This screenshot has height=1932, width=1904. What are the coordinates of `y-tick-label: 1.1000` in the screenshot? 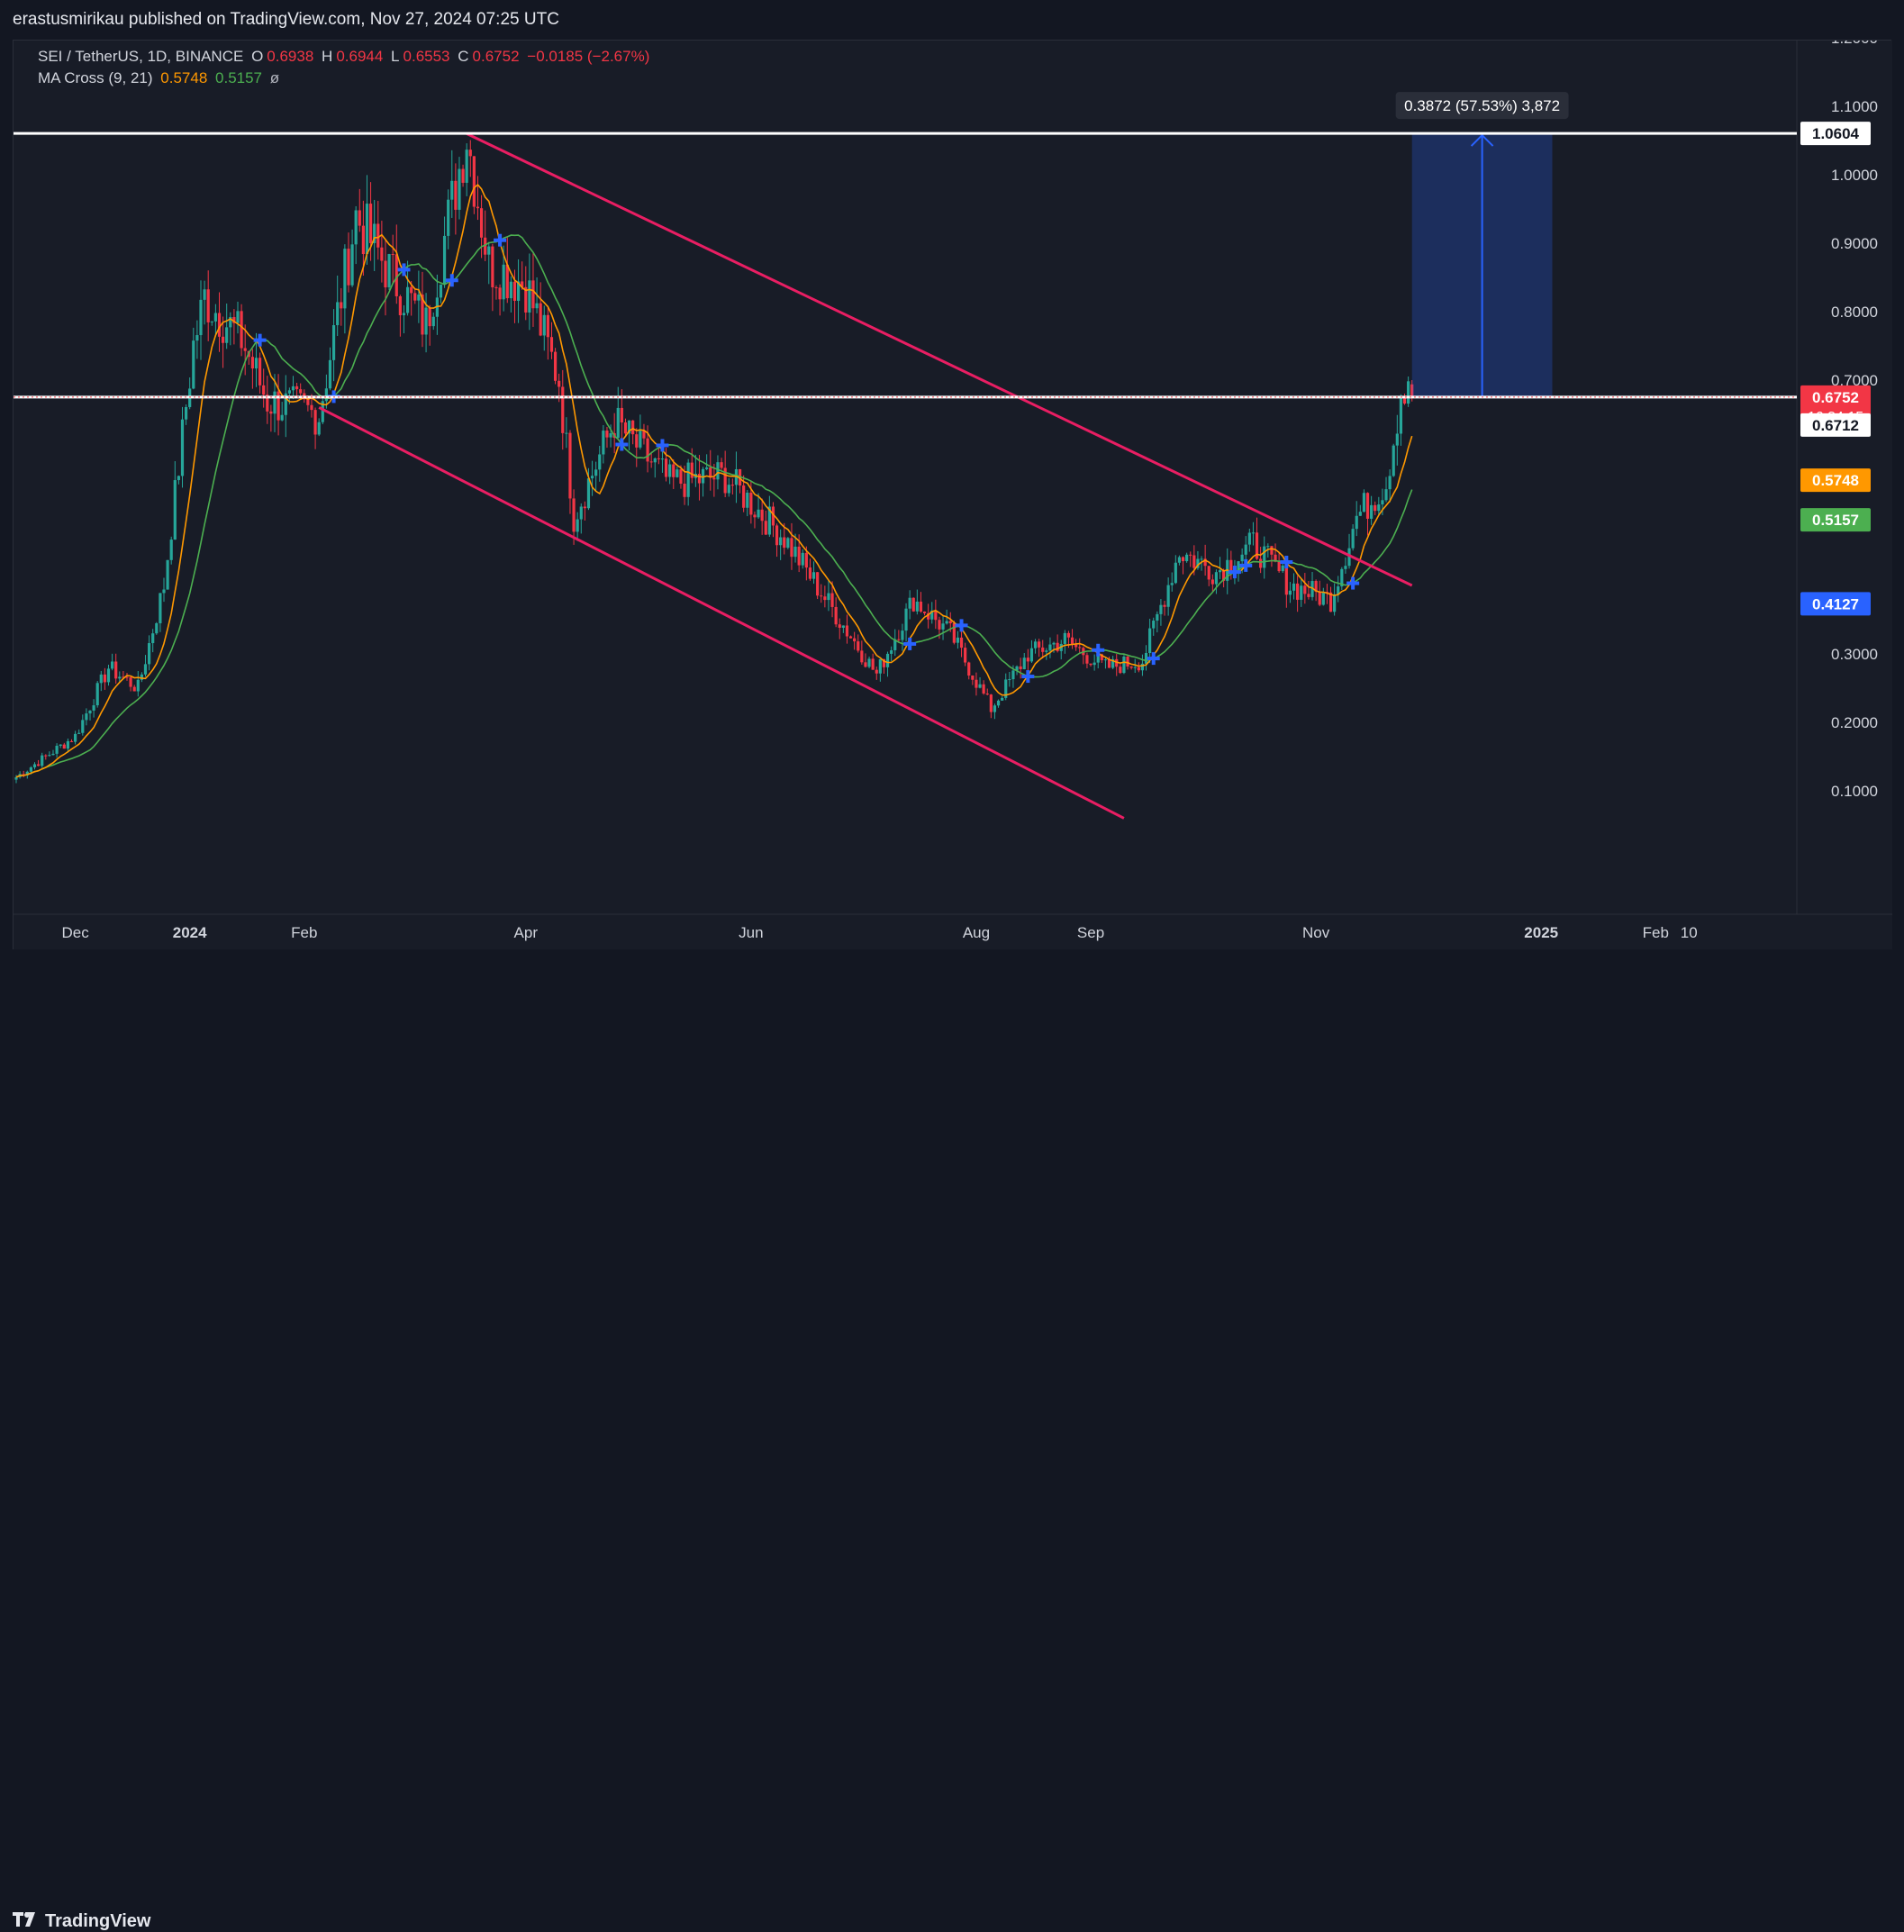 It's located at (1855, 106).